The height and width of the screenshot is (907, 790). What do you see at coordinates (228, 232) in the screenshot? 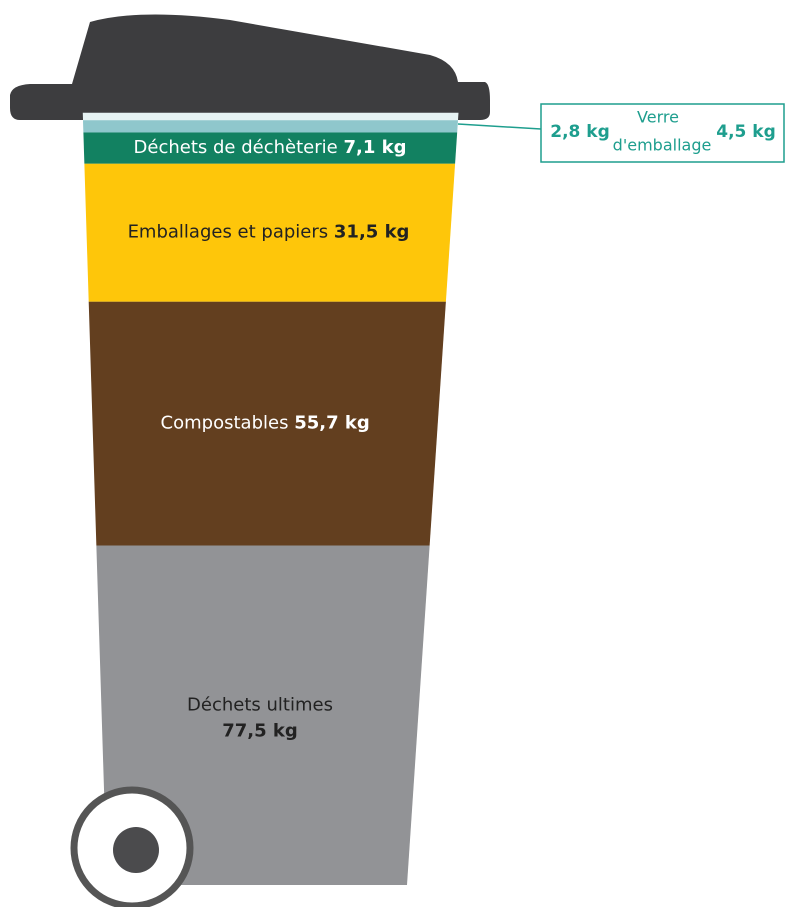
I see `segment-label: Emballages et papiers` at bounding box center [228, 232].